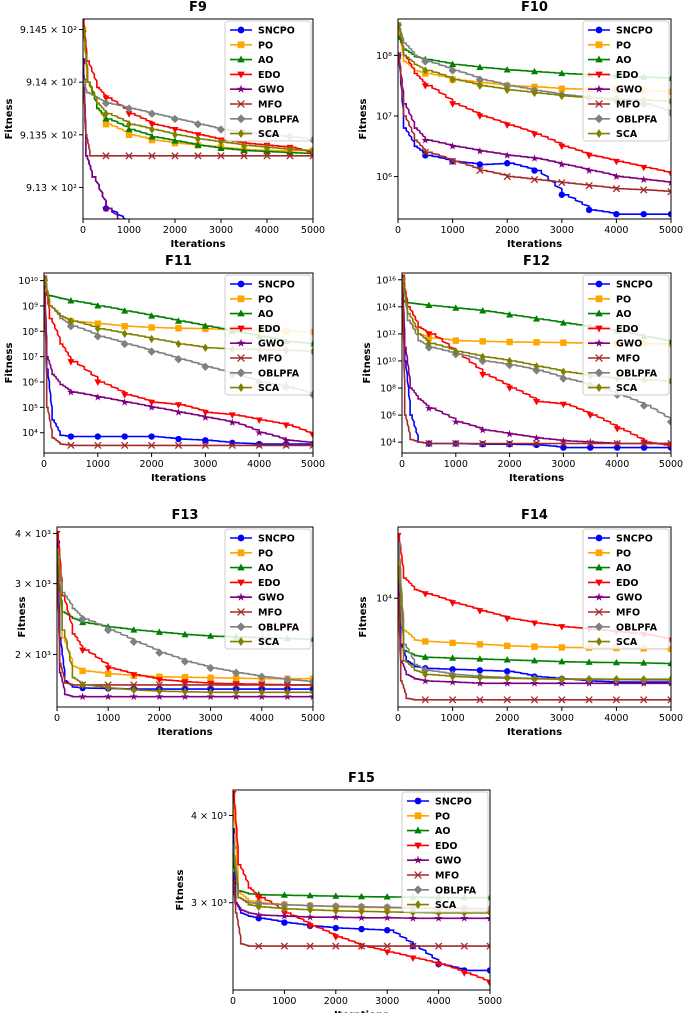  What do you see at coordinates (279, 373) in the screenshot?
I see `legend-label: OBLPFA` at bounding box center [279, 373].